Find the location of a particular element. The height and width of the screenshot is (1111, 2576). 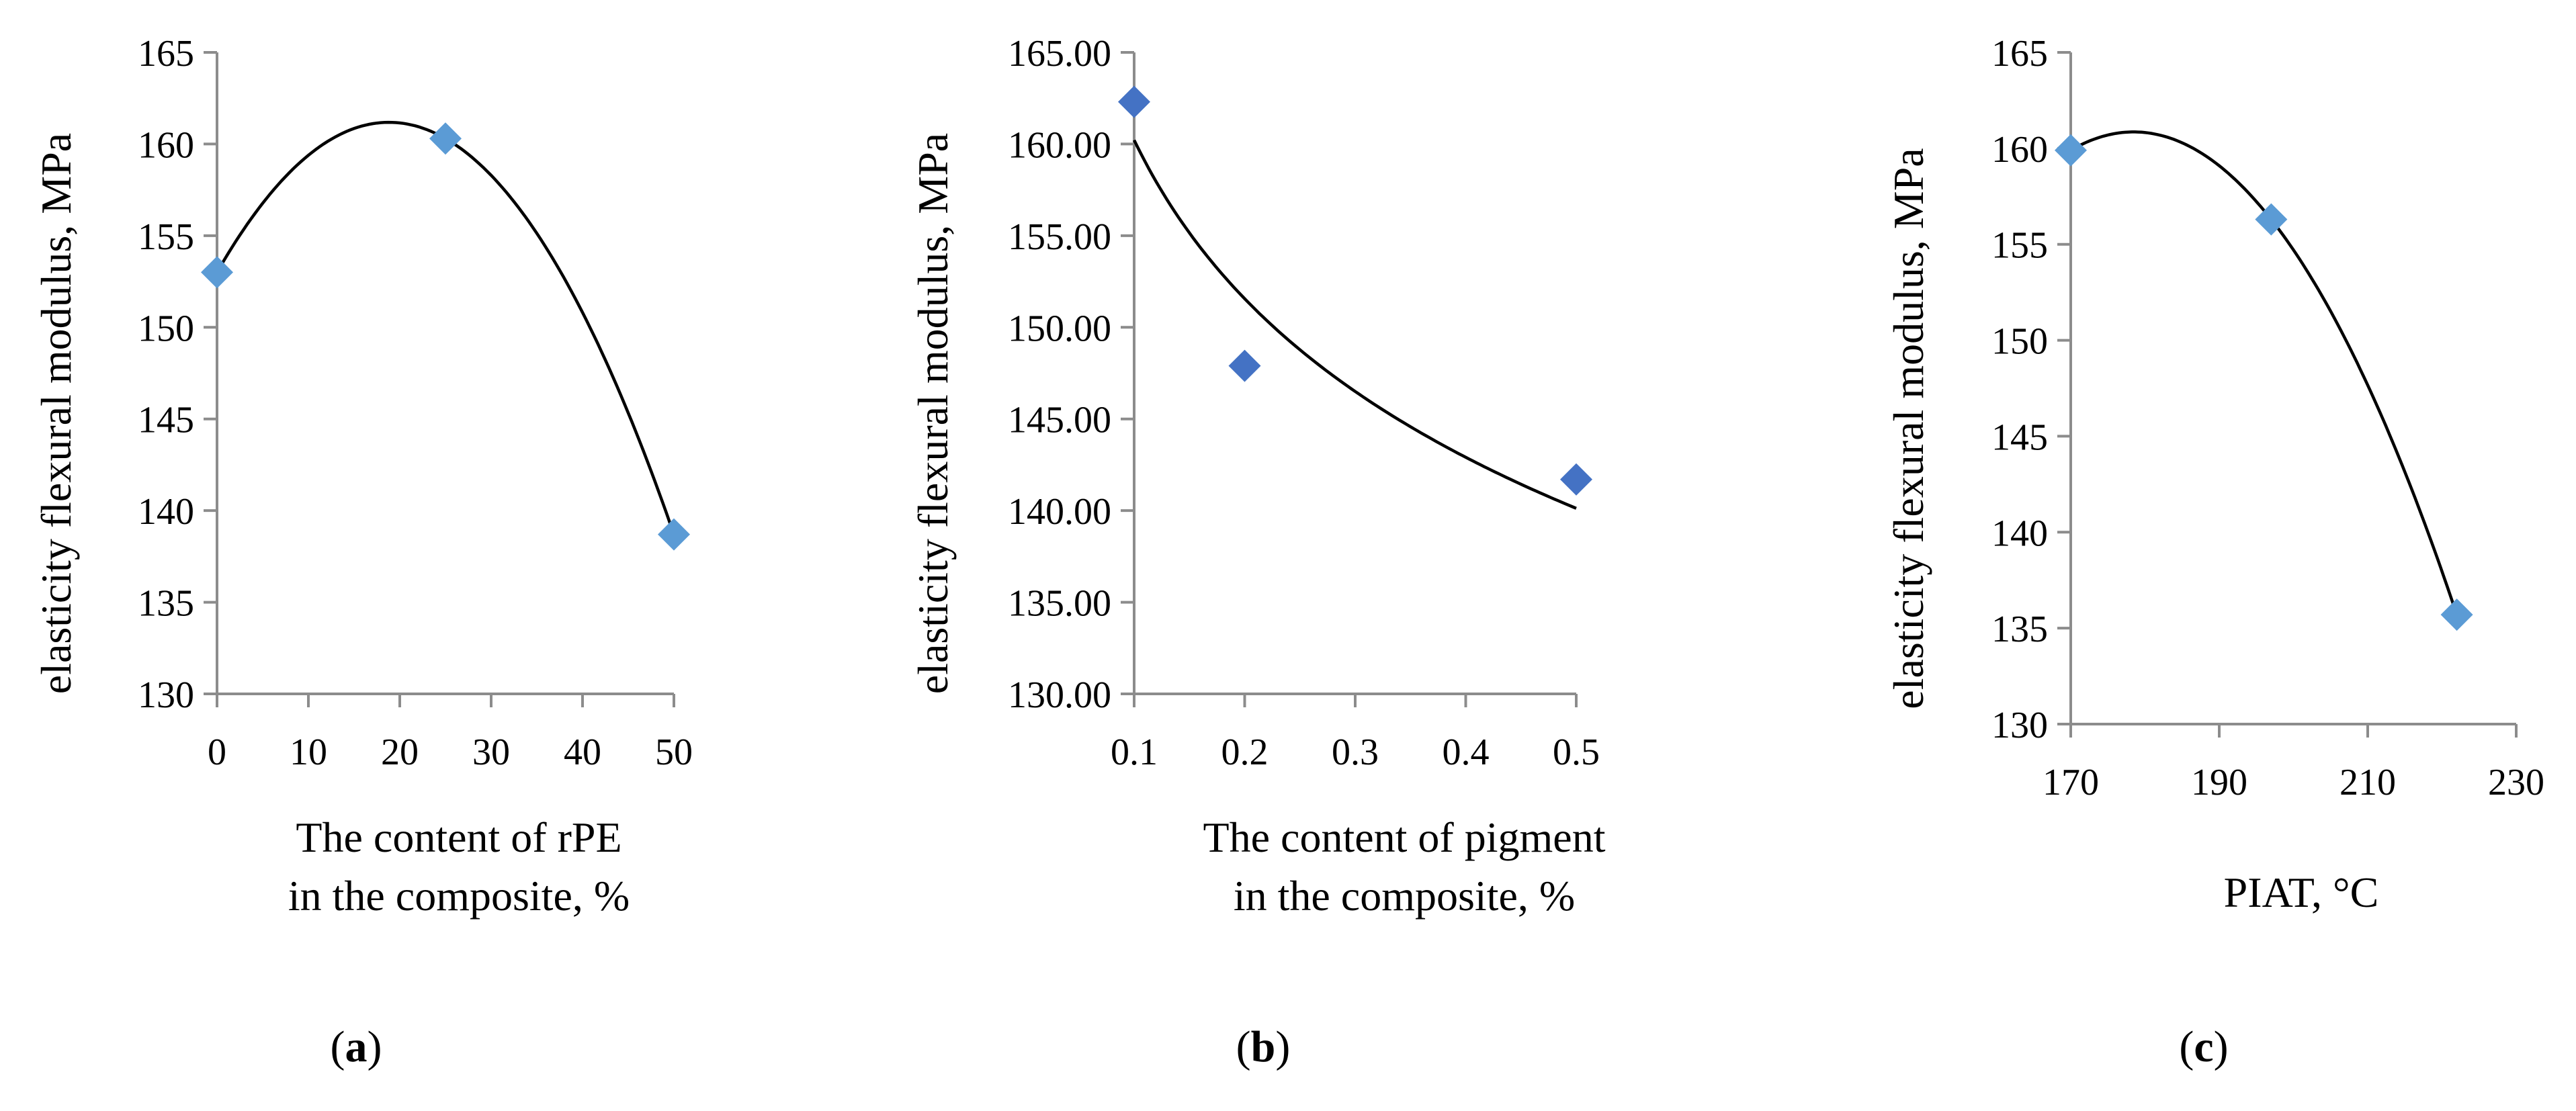

x-tick-label: 170 is located at coordinates (2071, 782).